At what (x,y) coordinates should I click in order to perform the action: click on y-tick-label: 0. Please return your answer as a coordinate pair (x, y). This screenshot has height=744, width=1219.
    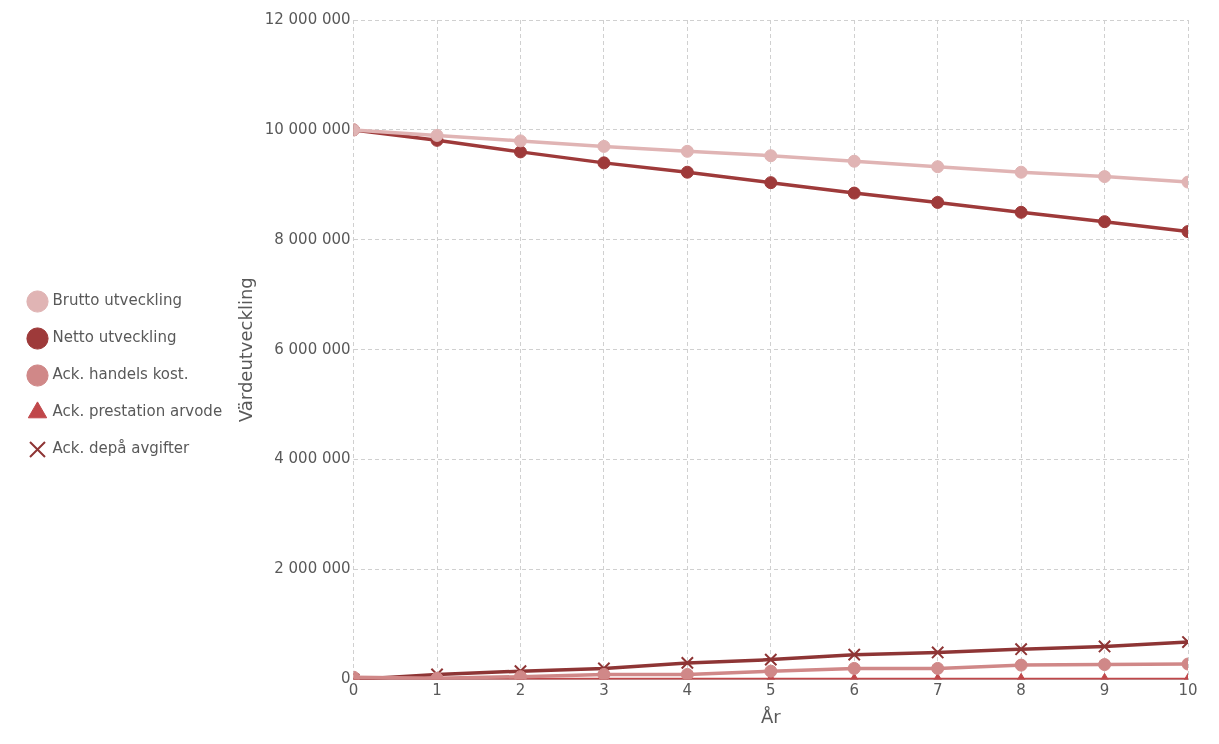
    Looking at the image, I should click on (346, 678).